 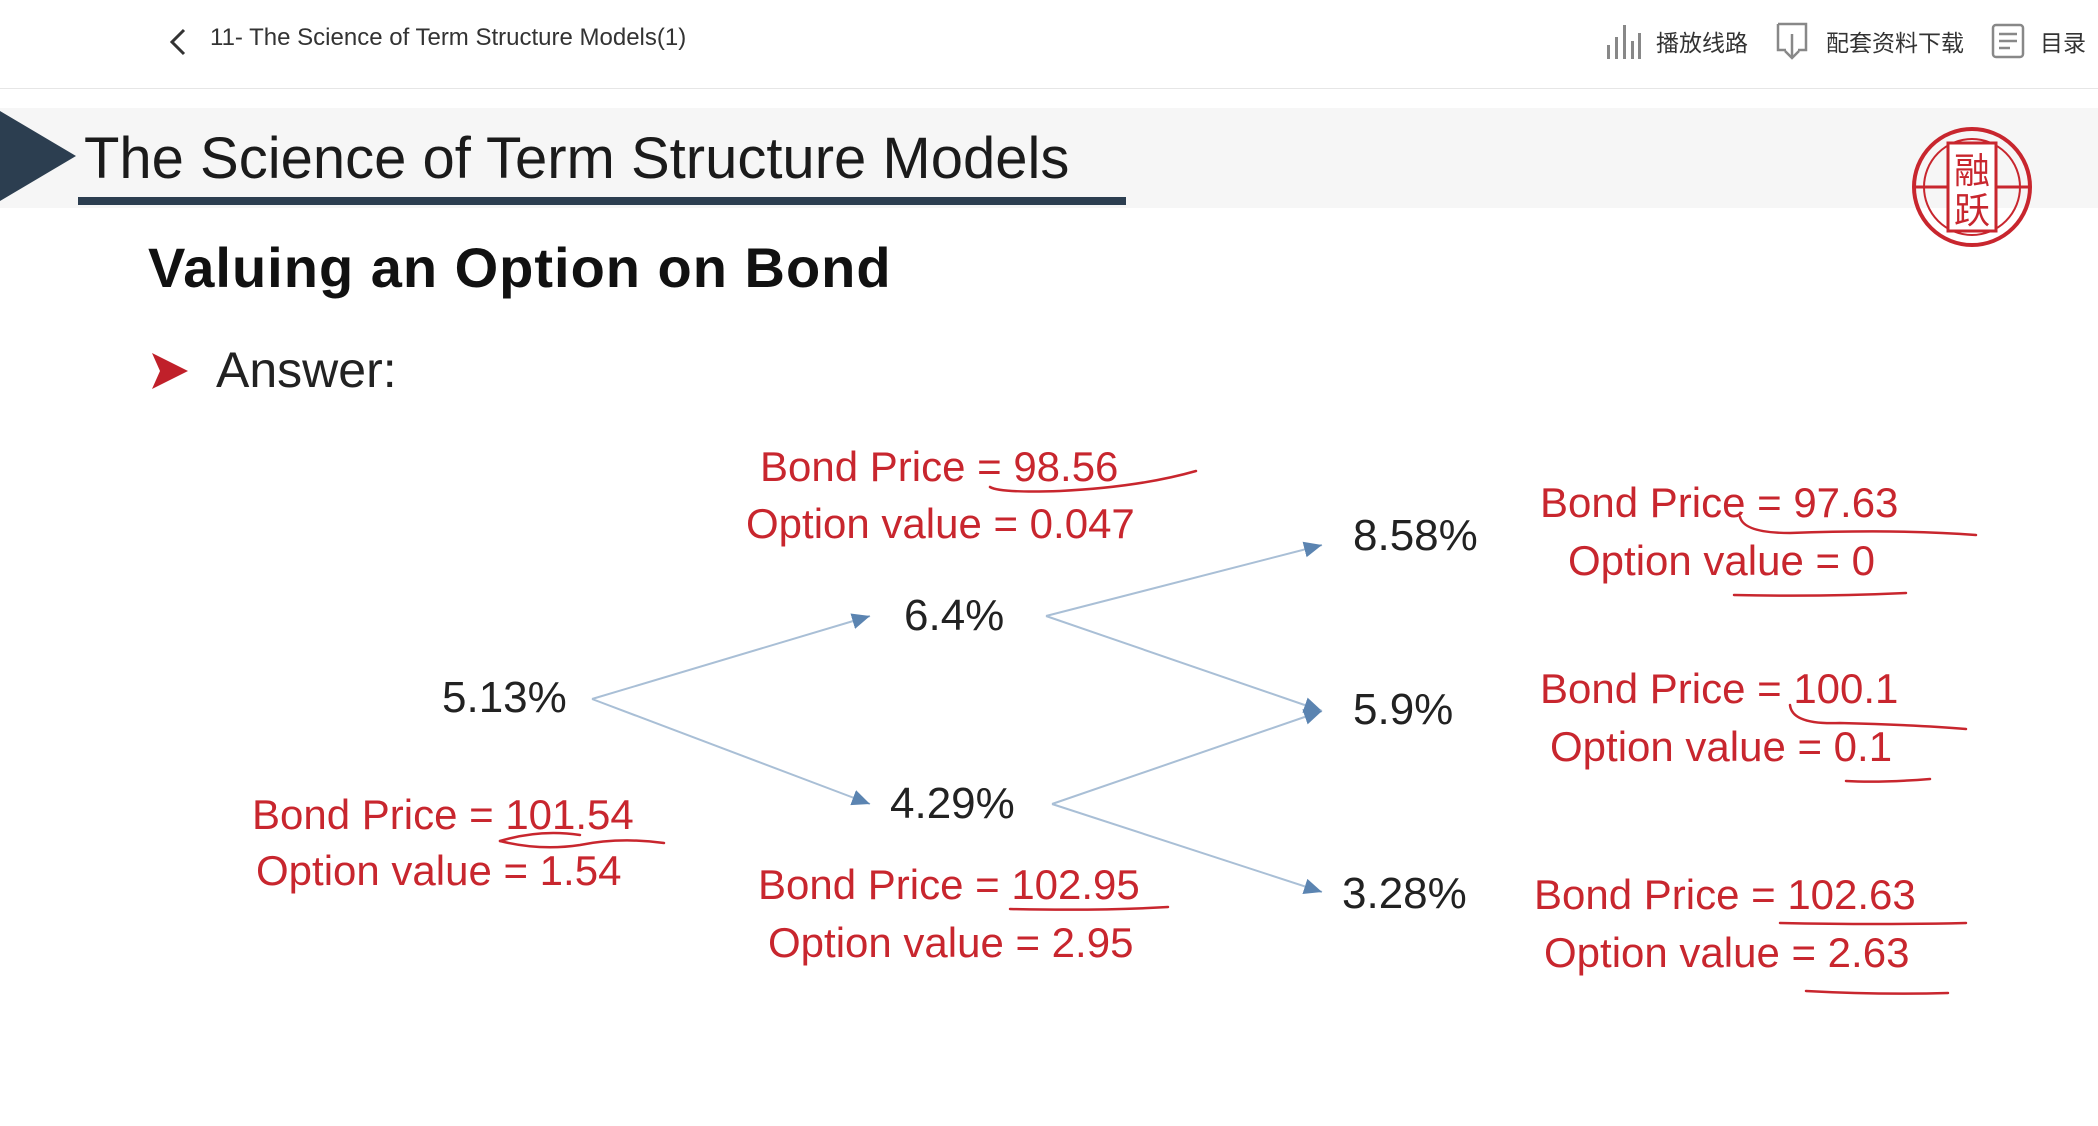 What do you see at coordinates (1972, 171) in the screenshot?
I see `logo-glyph-top: 融` at bounding box center [1972, 171].